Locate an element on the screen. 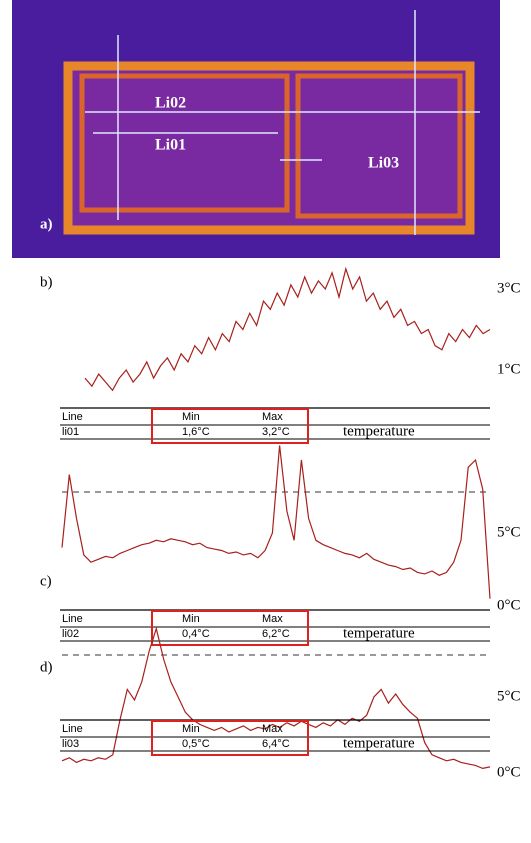 The width and height of the screenshot is (531, 843). line-label: Li01 is located at coordinates (170, 145).